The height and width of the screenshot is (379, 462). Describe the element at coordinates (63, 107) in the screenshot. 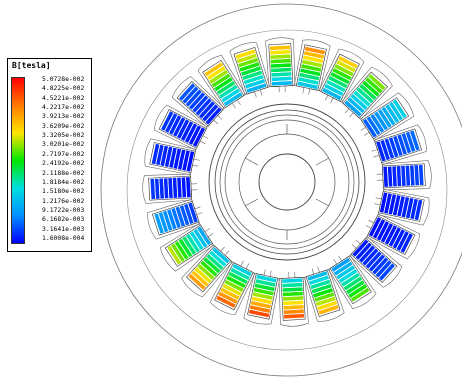

I see `legend-label: 4.2217e-002` at that location.